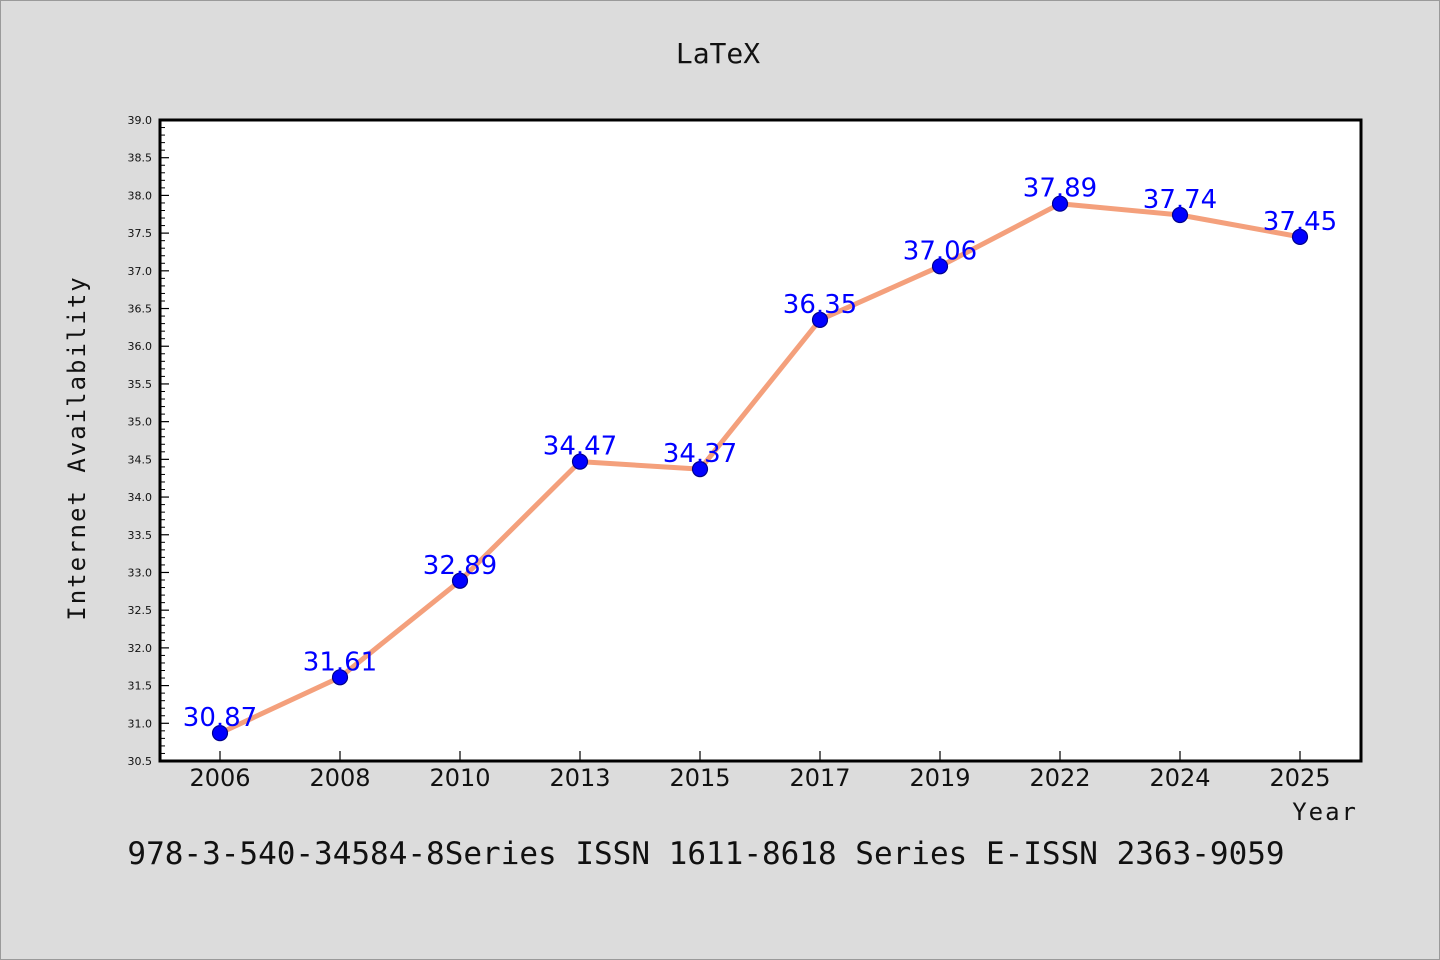 This screenshot has width=1440, height=960. I want to click on x-tick-label: 2015, so click(699, 778).